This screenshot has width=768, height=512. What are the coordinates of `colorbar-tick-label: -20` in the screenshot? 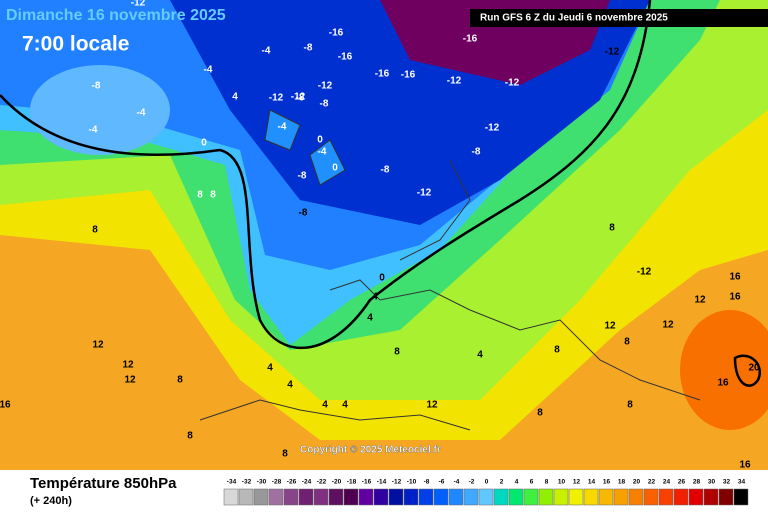 It's located at (337, 482).